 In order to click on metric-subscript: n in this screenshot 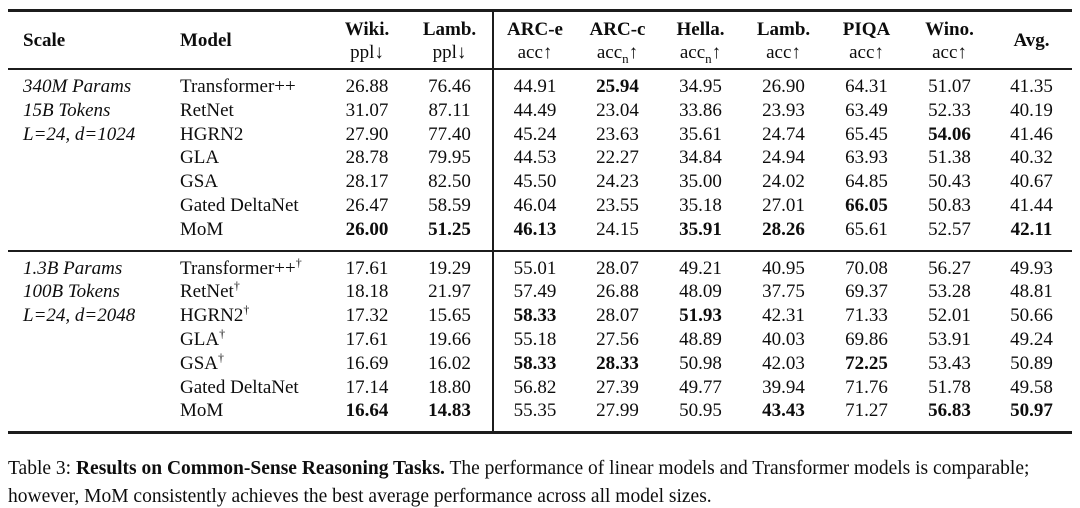, I will do `click(625, 58)`.